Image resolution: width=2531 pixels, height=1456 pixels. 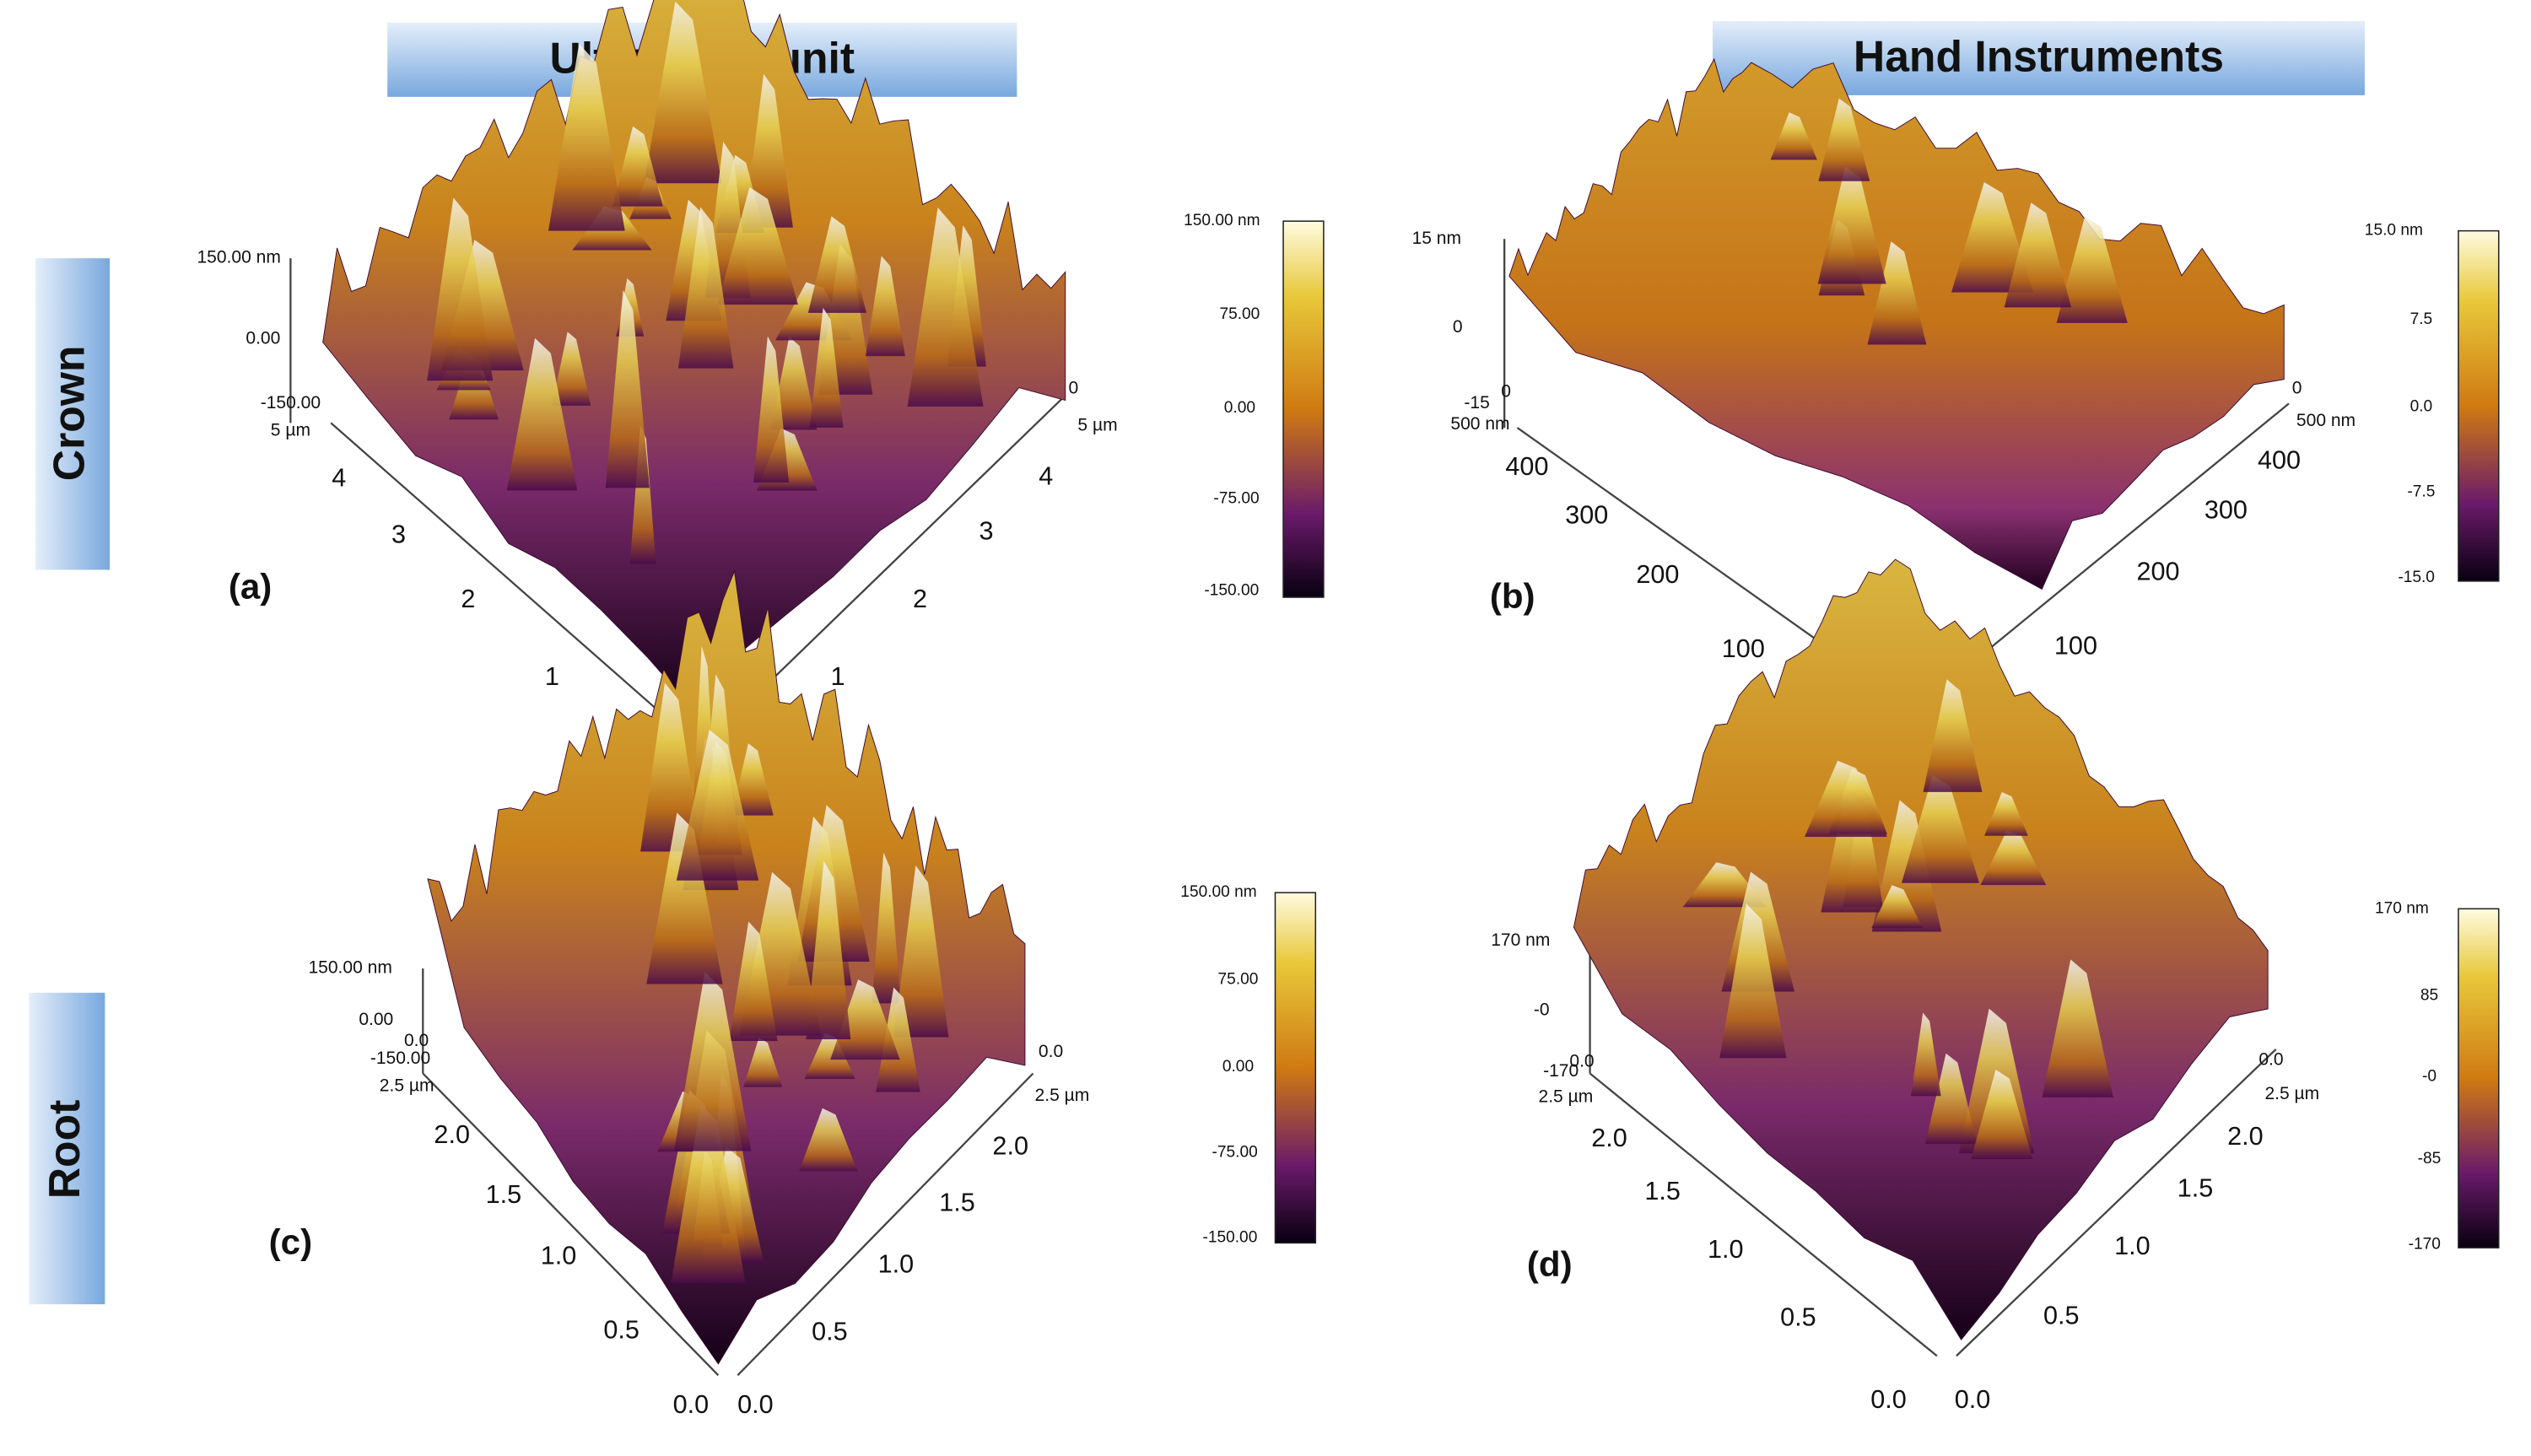 What do you see at coordinates (2326, 420) in the screenshot?
I see `axis-tick-label: 500 nm` at bounding box center [2326, 420].